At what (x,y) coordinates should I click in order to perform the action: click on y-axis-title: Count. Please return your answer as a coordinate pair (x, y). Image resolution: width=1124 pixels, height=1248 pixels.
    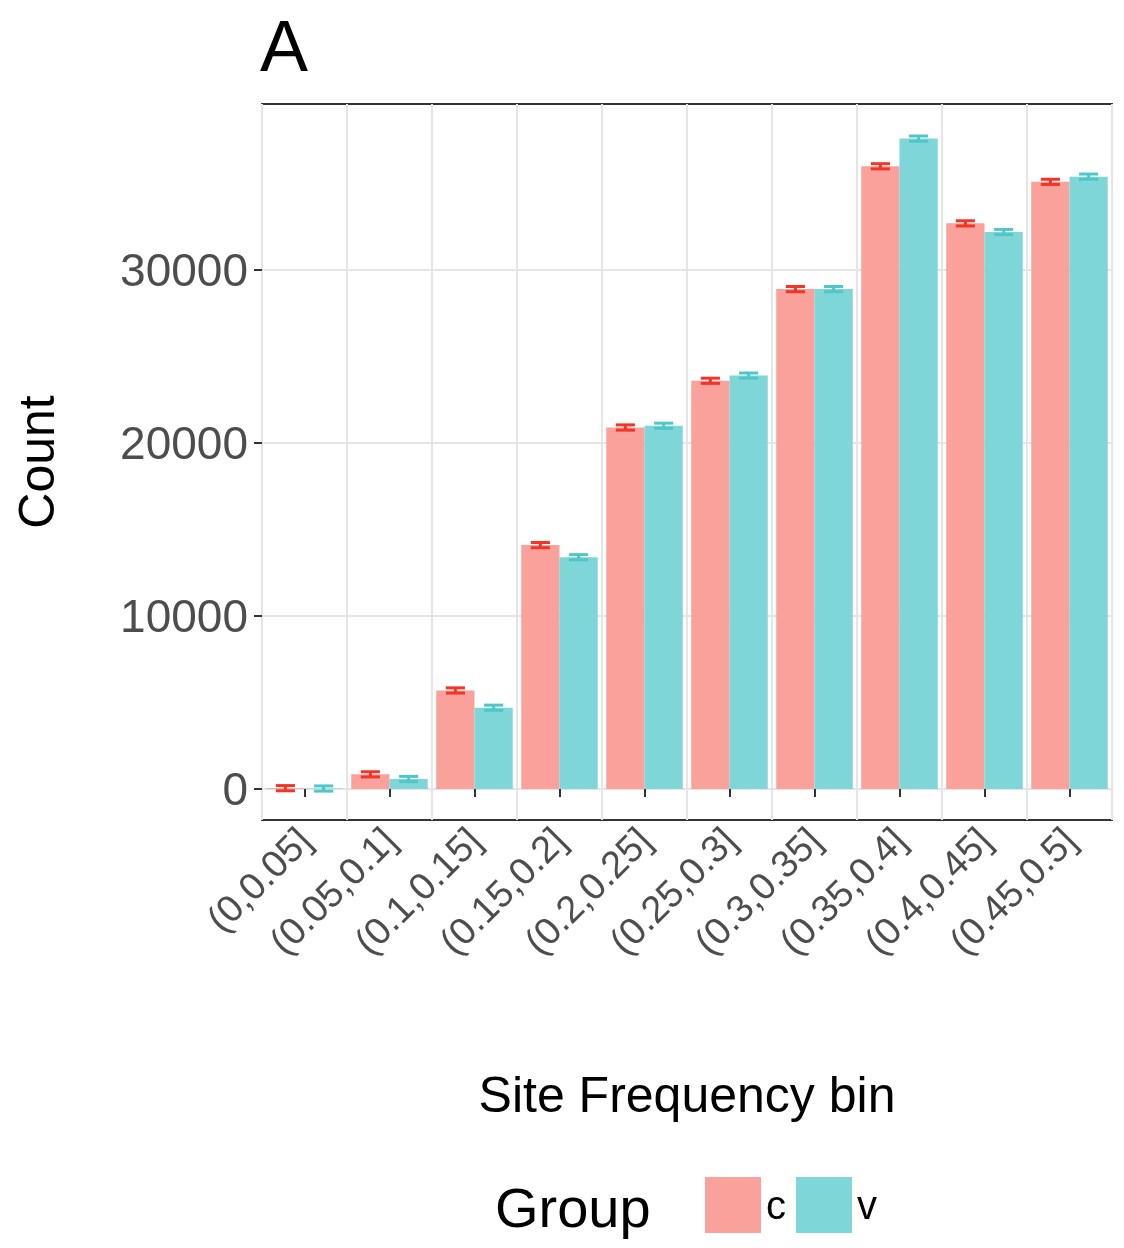
    Looking at the image, I should click on (37, 462).